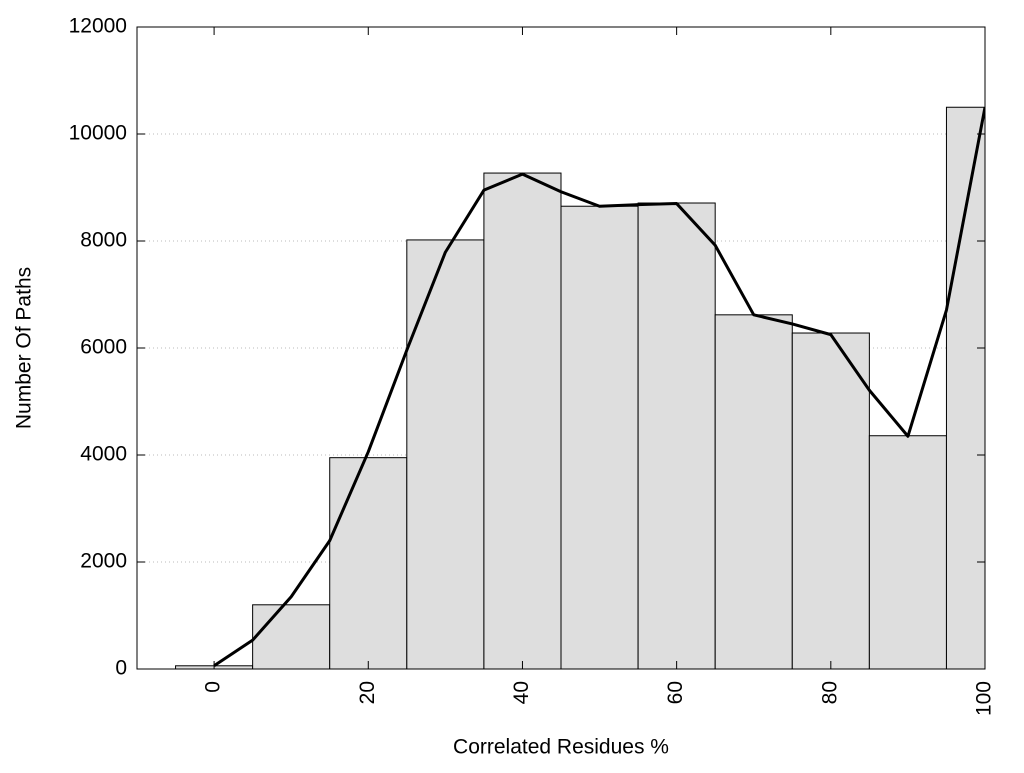 This screenshot has height=773, width=1024. I want to click on y-tick-label: 6000, so click(103, 347).